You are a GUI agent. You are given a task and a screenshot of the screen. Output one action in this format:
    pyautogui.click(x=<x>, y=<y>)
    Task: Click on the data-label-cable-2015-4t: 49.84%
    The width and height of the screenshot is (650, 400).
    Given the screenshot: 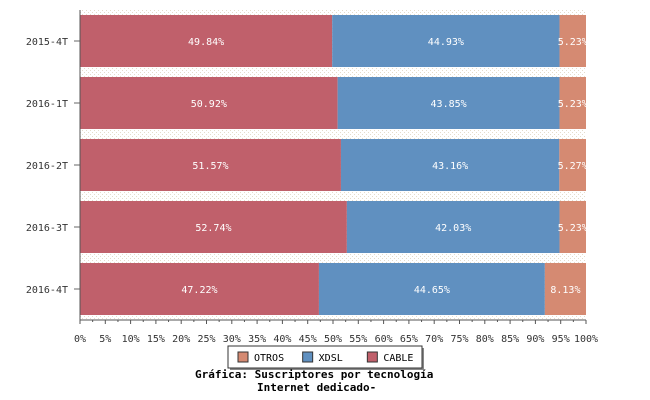 What is the action you would take?
    pyautogui.click(x=206, y=42)
    